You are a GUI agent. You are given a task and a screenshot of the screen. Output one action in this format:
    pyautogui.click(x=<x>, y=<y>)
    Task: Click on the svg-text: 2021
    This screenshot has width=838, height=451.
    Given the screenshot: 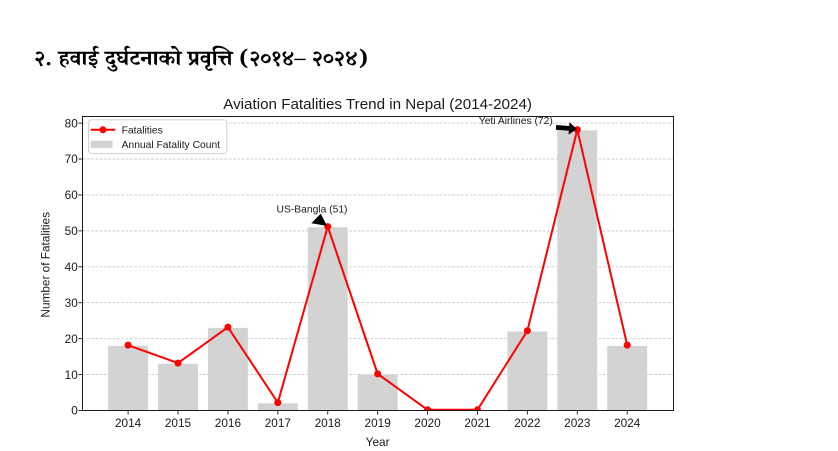 What is the action you would take?
    pyautogui.click(x=477, y=423)
    